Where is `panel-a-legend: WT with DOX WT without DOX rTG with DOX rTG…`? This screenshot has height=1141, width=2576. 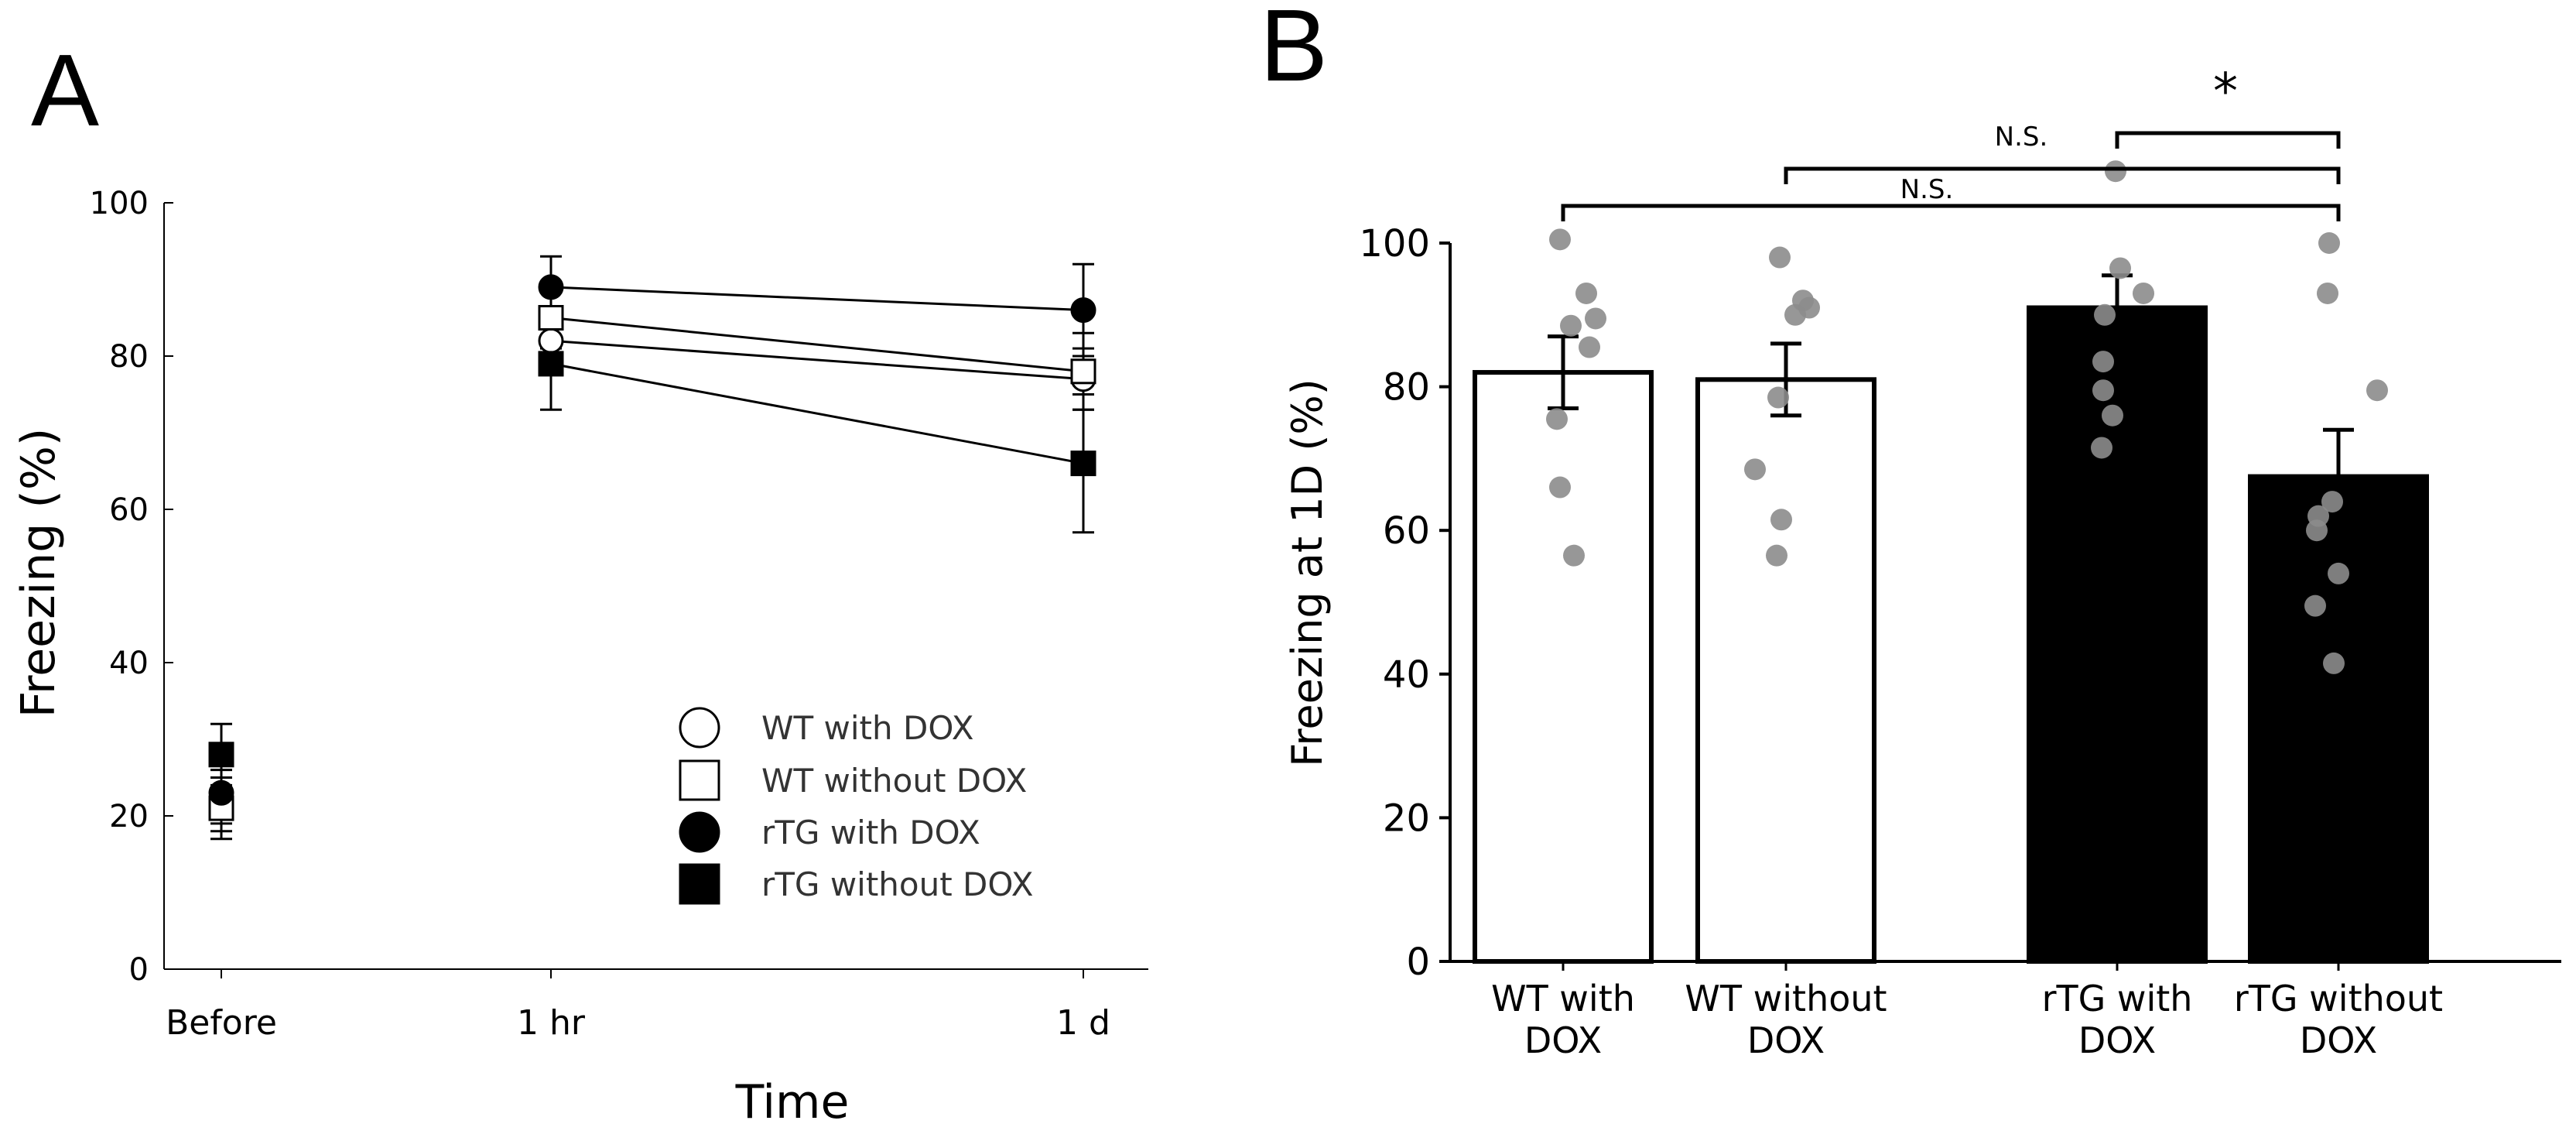 panel-a-legend: WT with DOX WT without DOX rTG with DOX rTG… is located at coordinates (857, 806).